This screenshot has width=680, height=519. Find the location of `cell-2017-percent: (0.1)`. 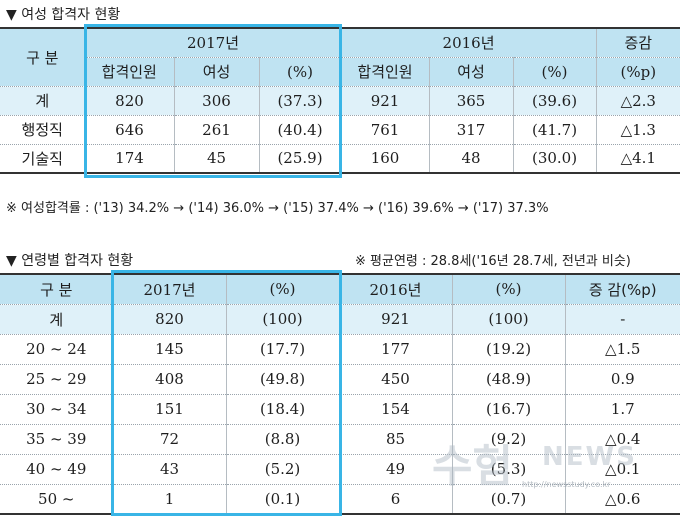

cell-2017-percent: (0.1) is located at coordinates (282, 499).